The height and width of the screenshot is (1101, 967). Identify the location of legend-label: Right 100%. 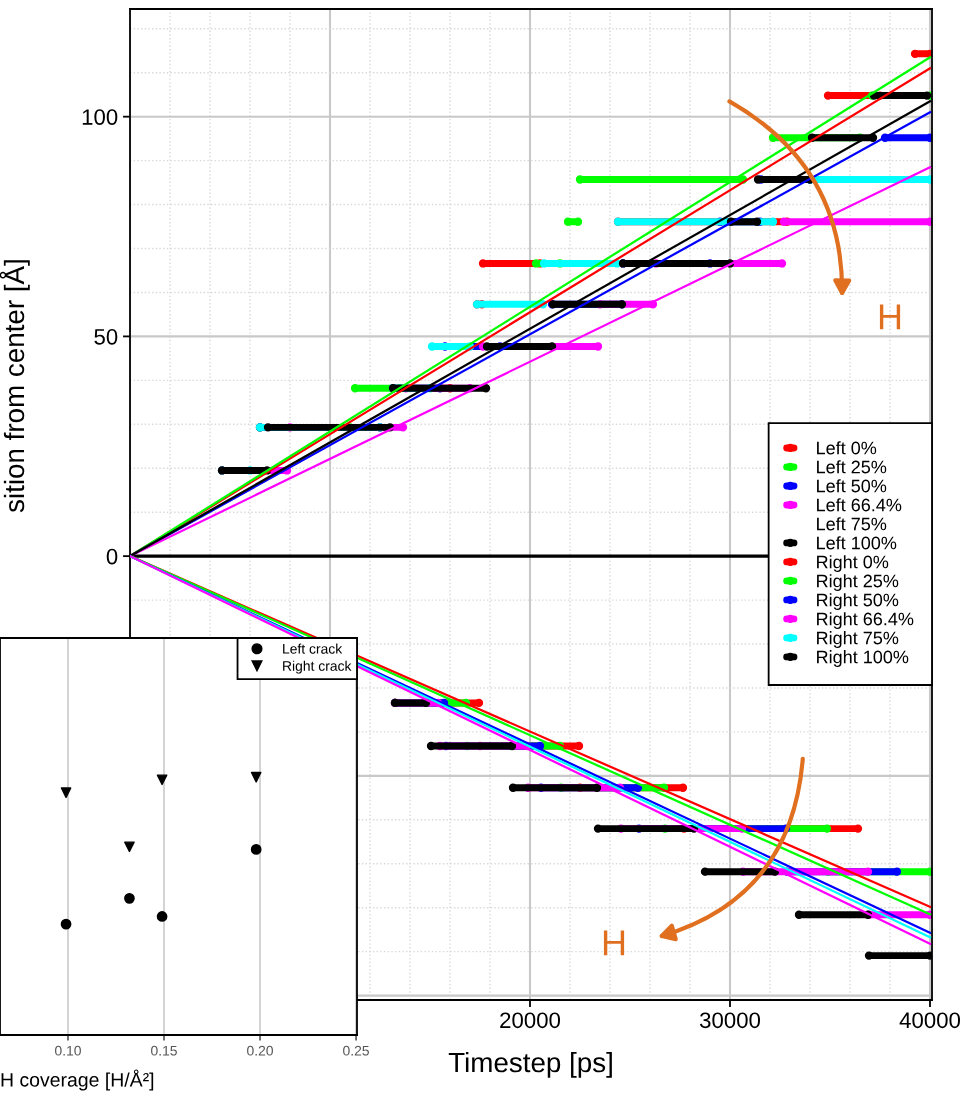
(863, 658).